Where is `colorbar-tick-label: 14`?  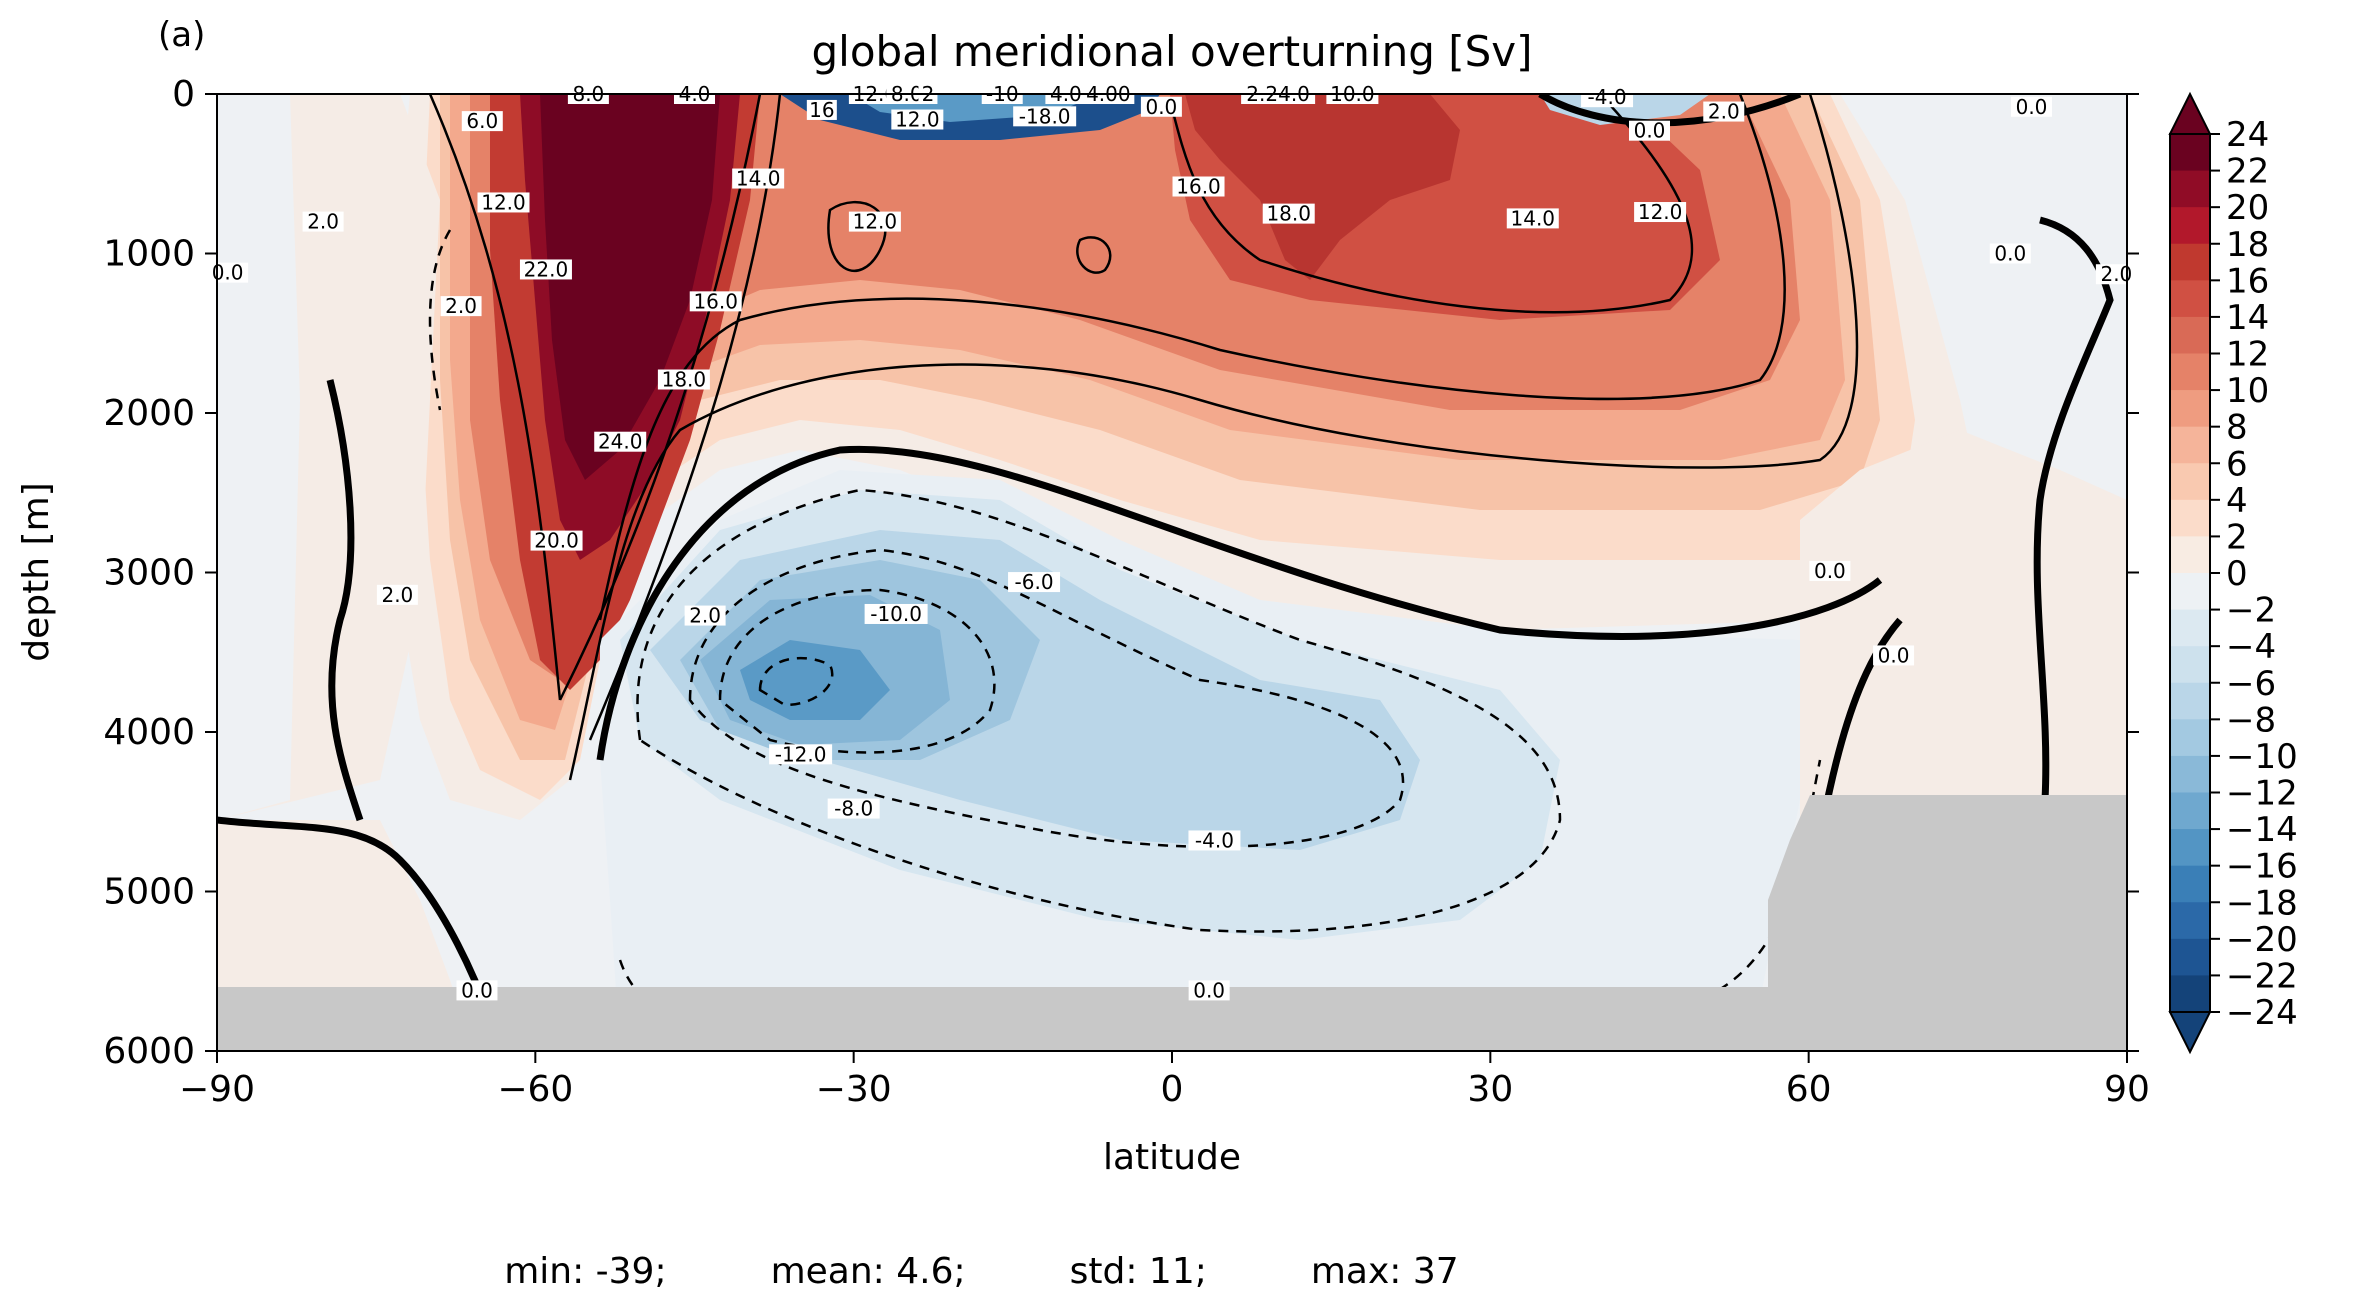
colorbar-tick-label: 14 is located at coordinates (2247, 318).